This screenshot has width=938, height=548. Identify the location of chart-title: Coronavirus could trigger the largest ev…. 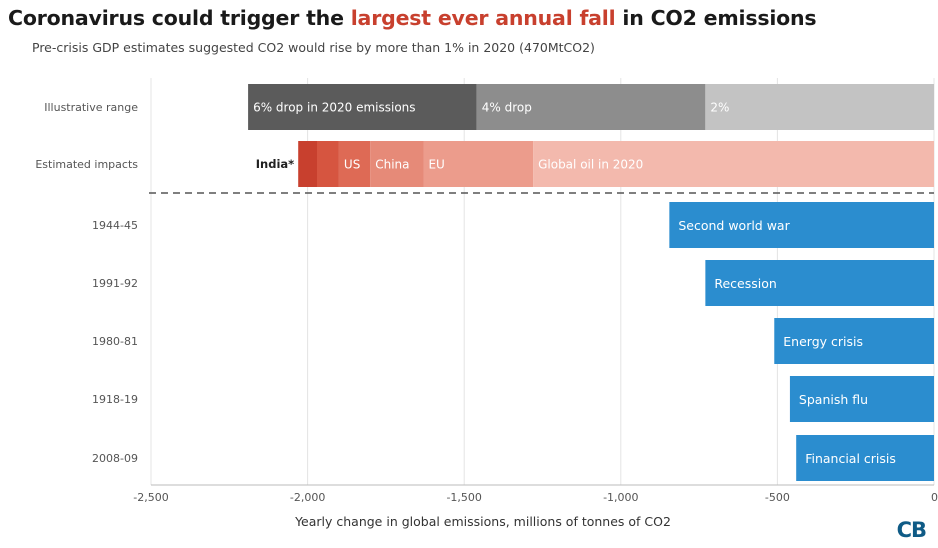
(412, 18).